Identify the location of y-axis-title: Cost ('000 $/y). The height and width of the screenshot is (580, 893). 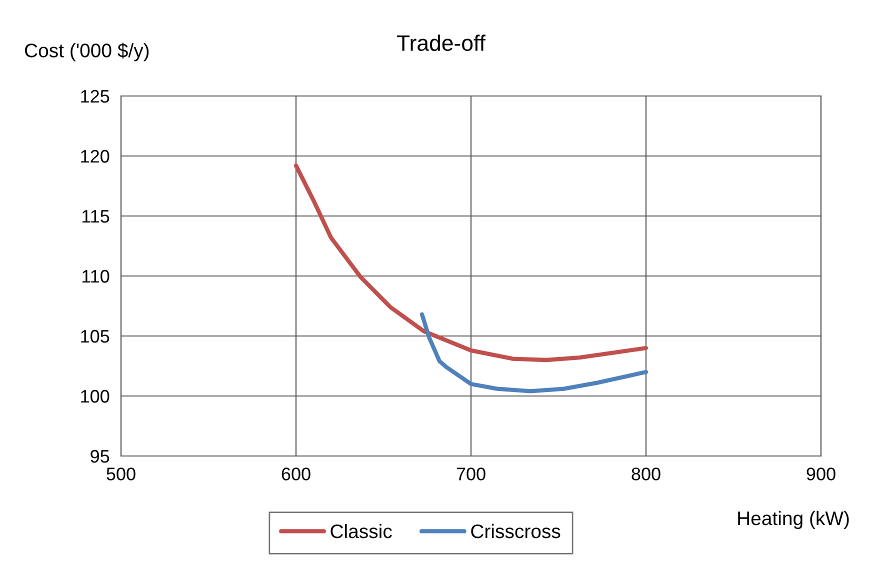
(86, 52).